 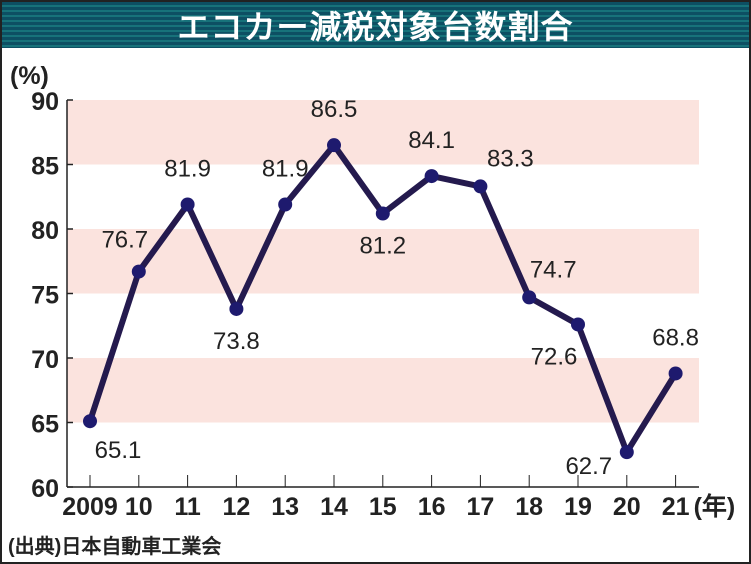 I want to click on source-note: (出典)日本自動車工業会, so click(x=115, y=547).